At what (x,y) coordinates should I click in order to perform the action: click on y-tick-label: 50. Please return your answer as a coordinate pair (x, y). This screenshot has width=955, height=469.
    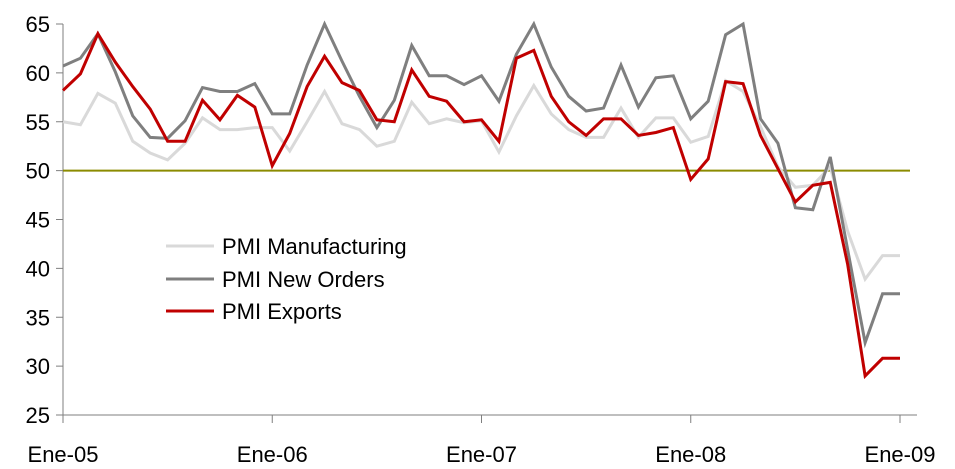
    Looking at the image, I should click on (38, 171).